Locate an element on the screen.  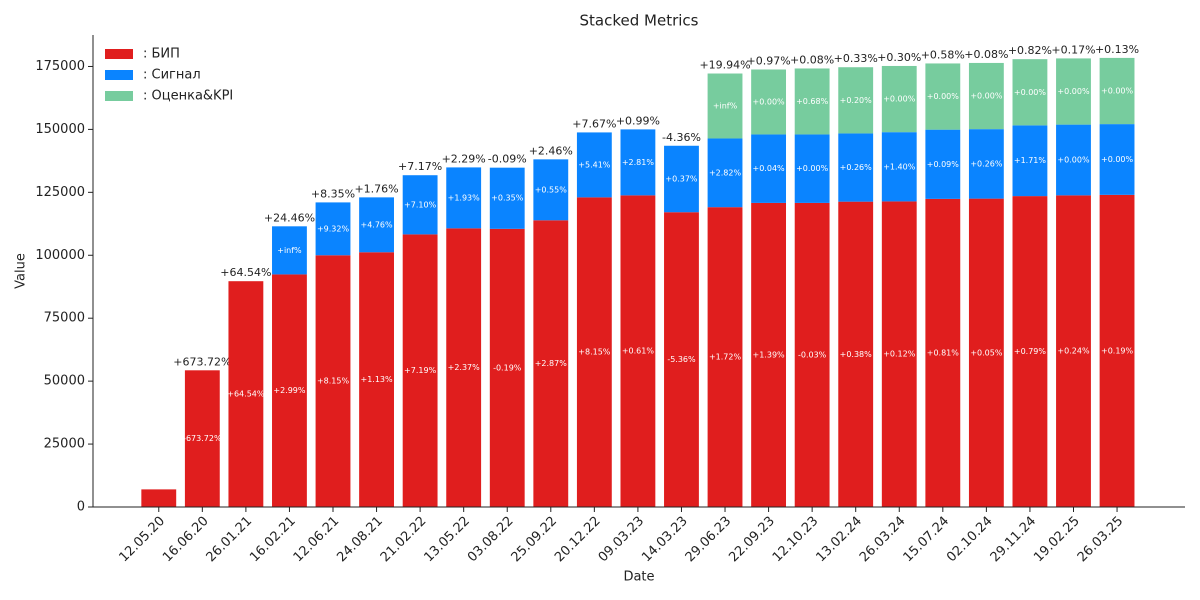
segment-label: +1.13% is located at coordinates (377, 379).